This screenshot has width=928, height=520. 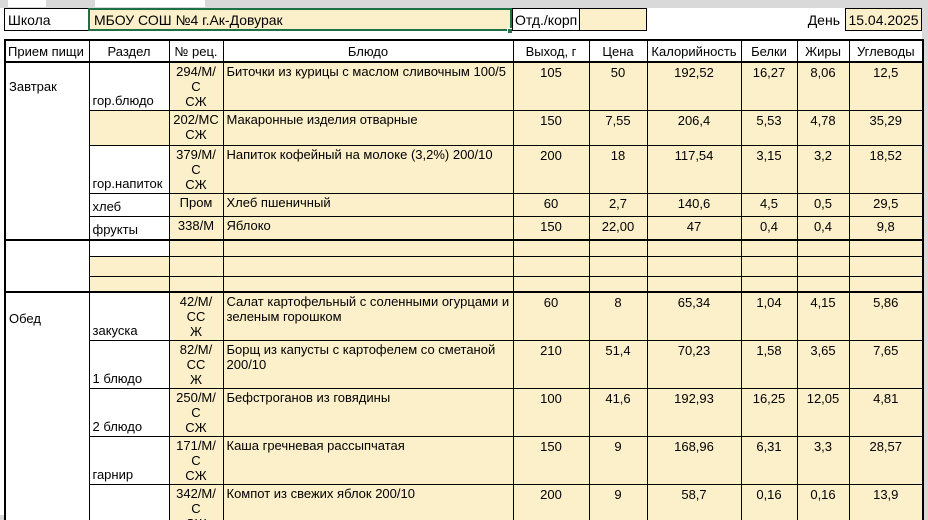 What do you see at coordinates (769, 460) in the screenshot?
I see `cell-protein: 6,31` at bounding box center [769, 460].